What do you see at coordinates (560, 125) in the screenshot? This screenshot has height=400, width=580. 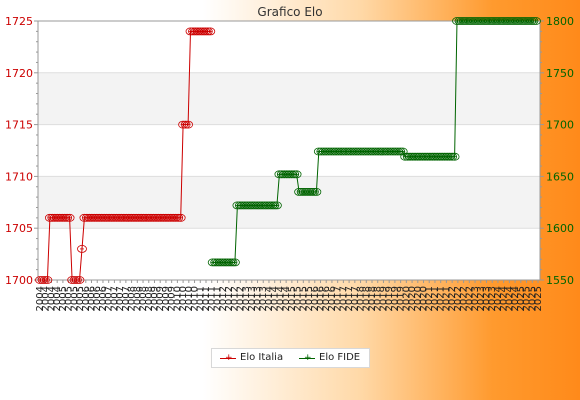 I see `right-tick-label: 1700` at bounding box center [560, 125].